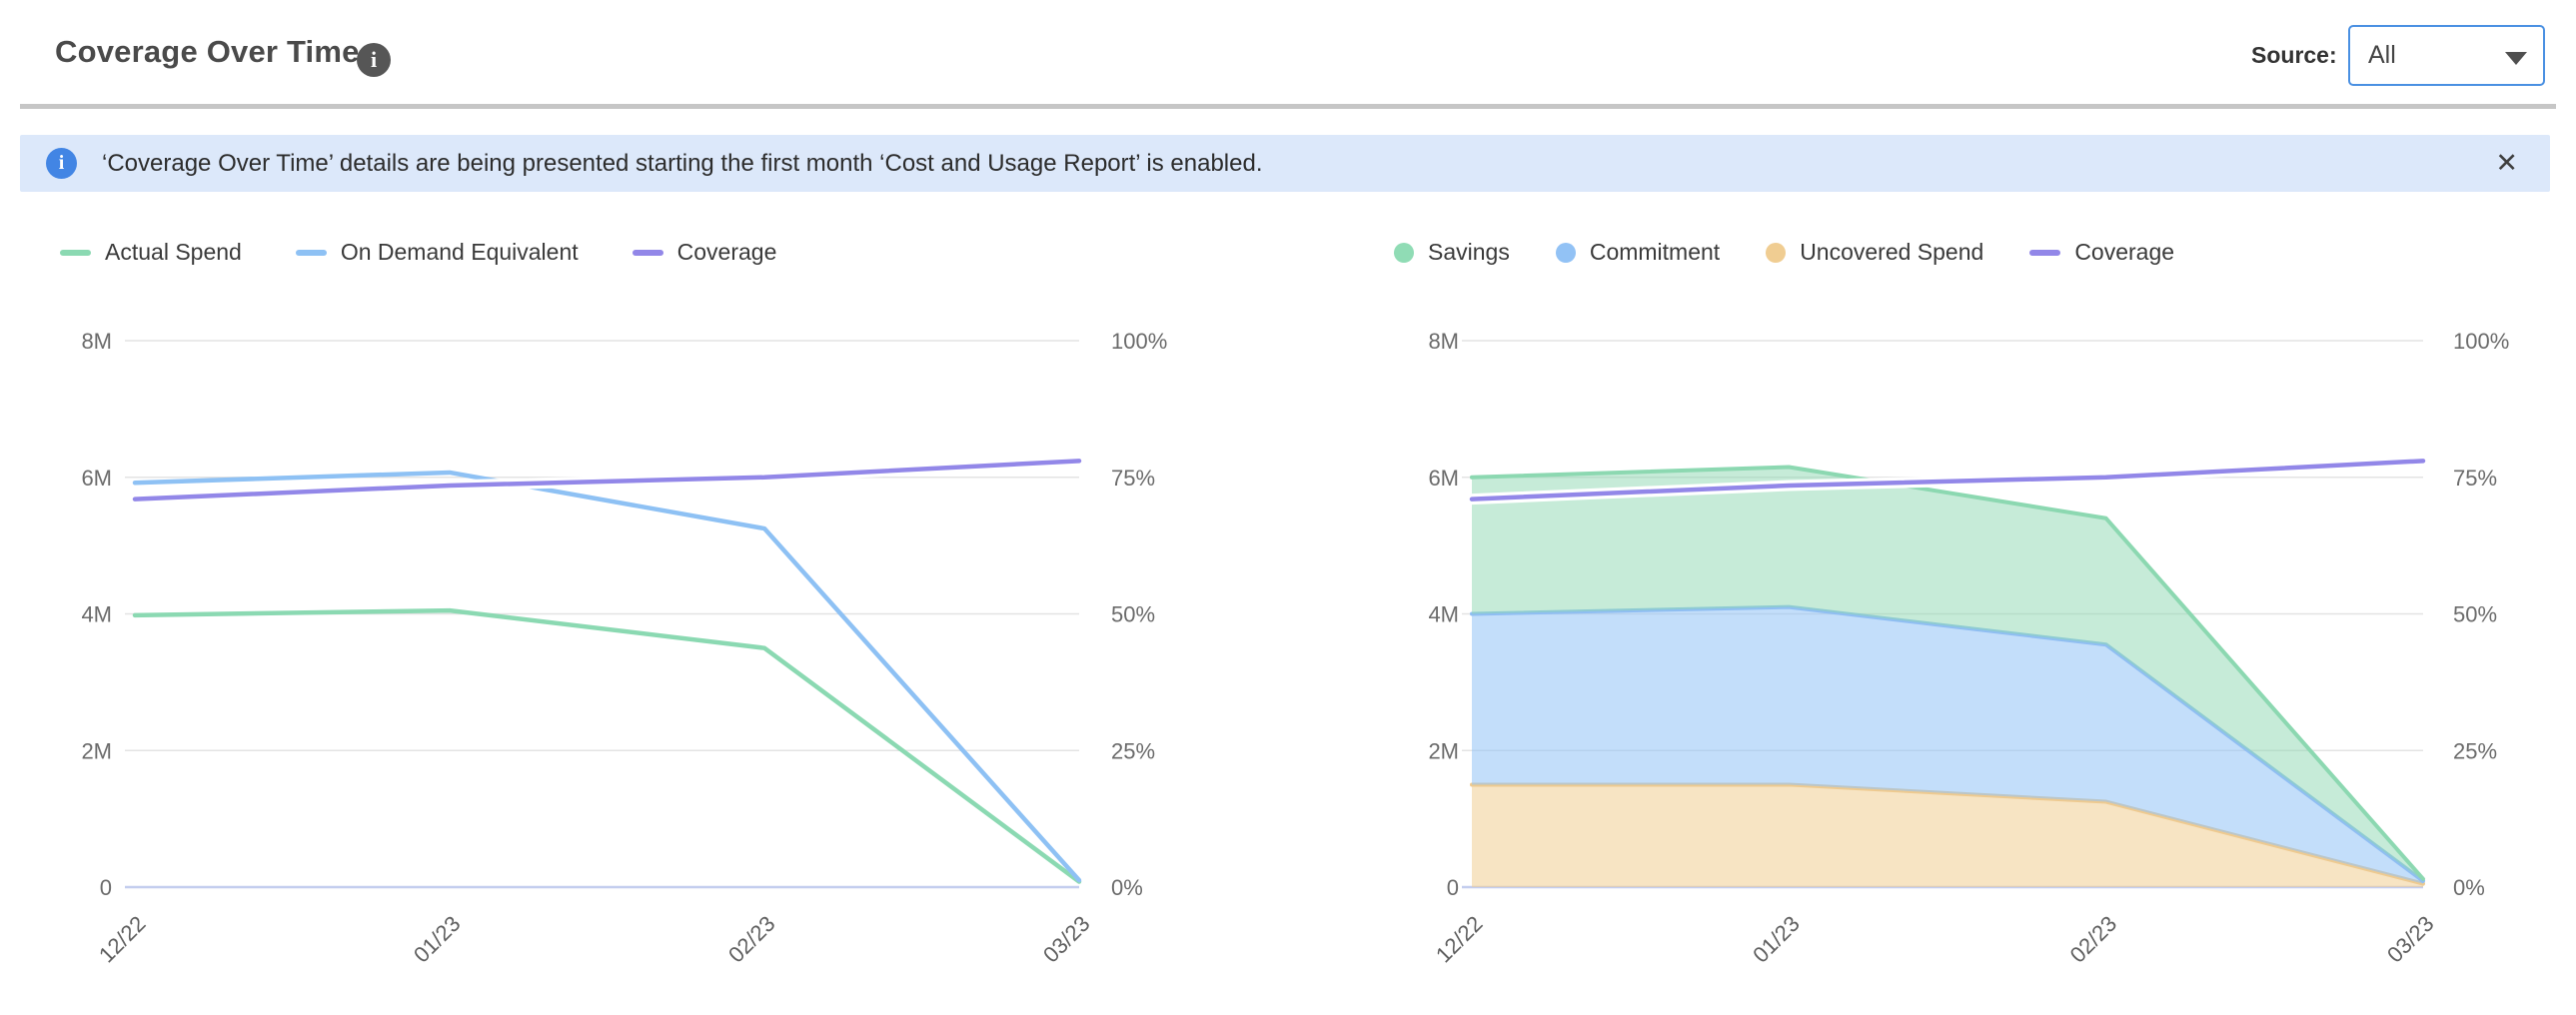 This screenshot has height=1015, width=2576. What do you see at coordinates (607, 745) in the screenshot?
I see `actual-spend-line` at bounding box center [607, 745].